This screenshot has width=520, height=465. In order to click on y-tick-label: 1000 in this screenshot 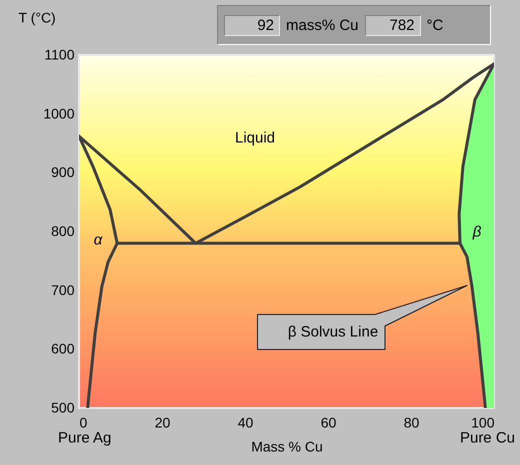, I will do `click(59, 113)`.